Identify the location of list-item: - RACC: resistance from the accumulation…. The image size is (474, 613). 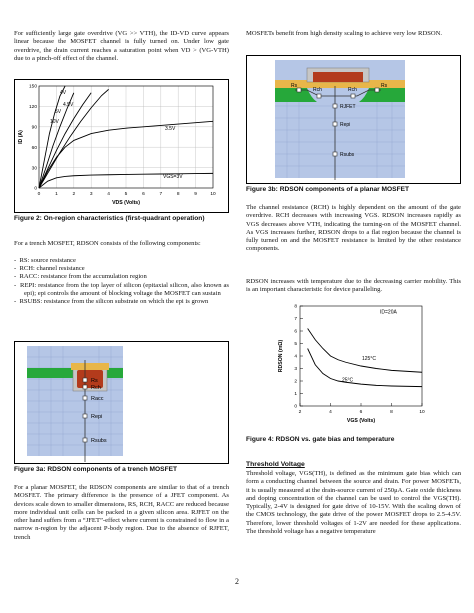
(80, 277).